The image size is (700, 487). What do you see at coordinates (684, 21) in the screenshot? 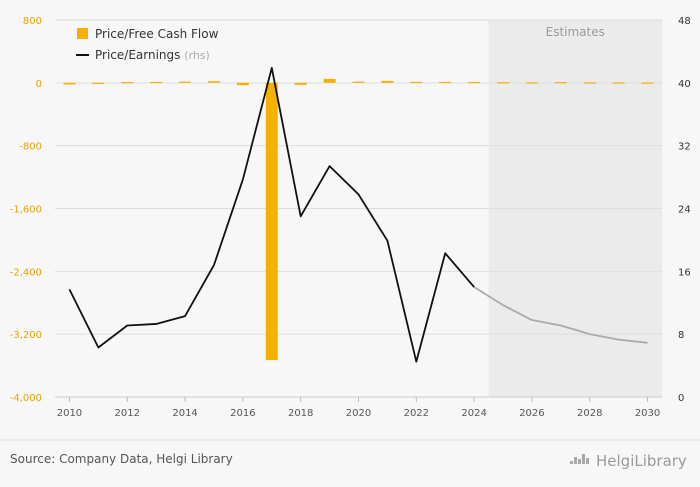
I see `right-tick-label: 48` at bounding box center [684, 21].